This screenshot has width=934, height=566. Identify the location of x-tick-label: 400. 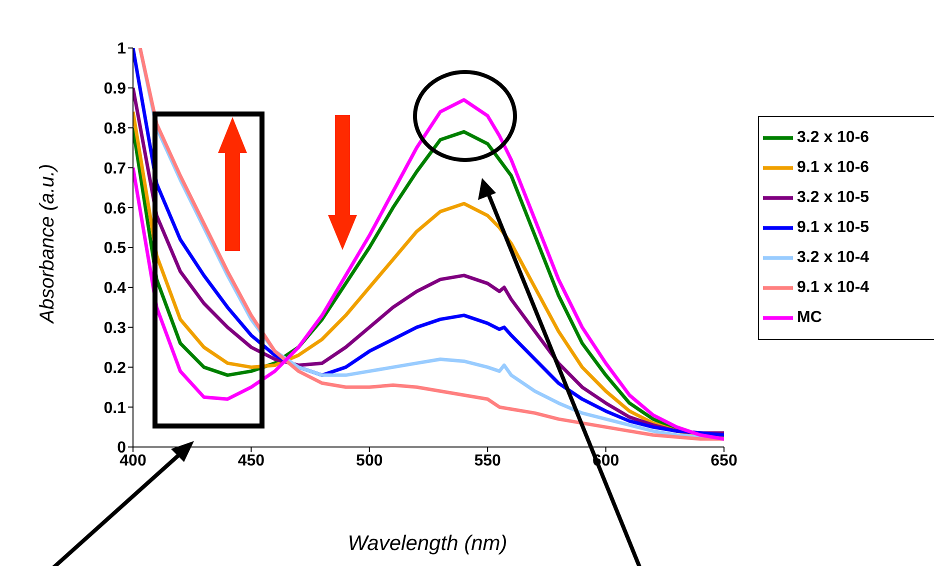
(133, 461).